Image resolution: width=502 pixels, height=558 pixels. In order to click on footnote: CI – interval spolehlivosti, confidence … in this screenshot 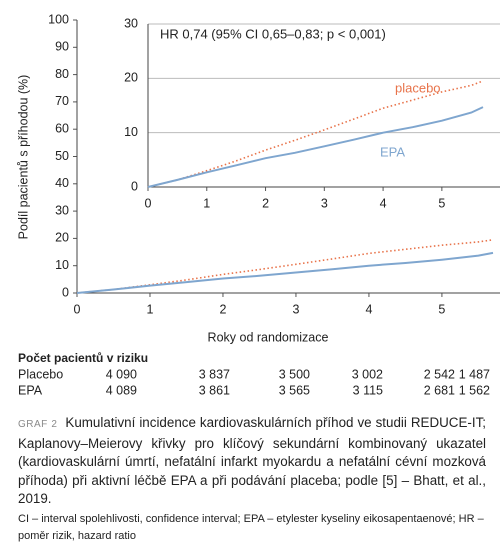, I will do `click(251, 527)`.